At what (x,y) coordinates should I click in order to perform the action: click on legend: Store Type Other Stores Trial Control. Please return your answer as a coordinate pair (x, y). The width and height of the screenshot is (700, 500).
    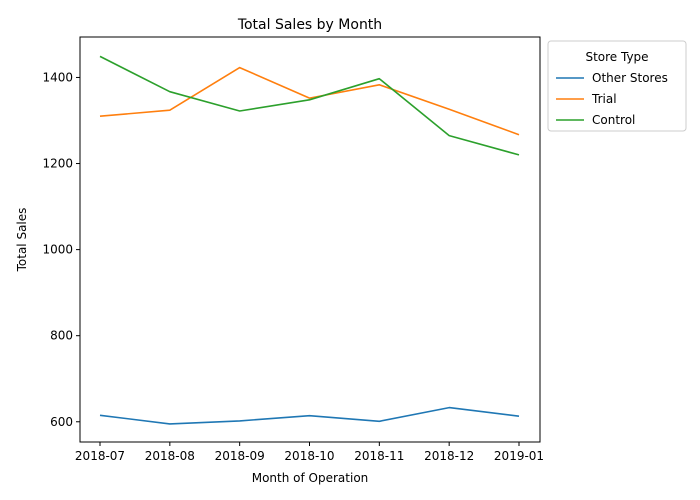
    Looking at the image, I should click on (617, 86).